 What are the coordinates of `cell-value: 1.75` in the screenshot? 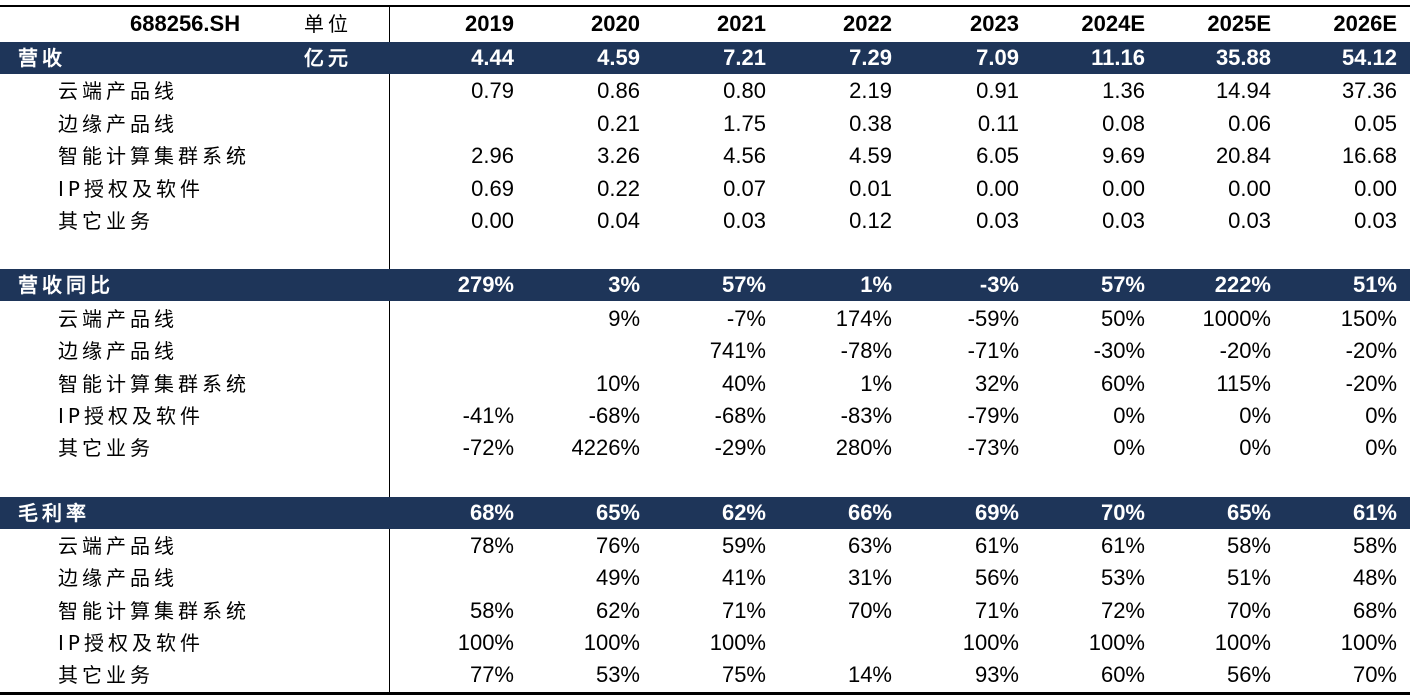 It's located at (744, 123).